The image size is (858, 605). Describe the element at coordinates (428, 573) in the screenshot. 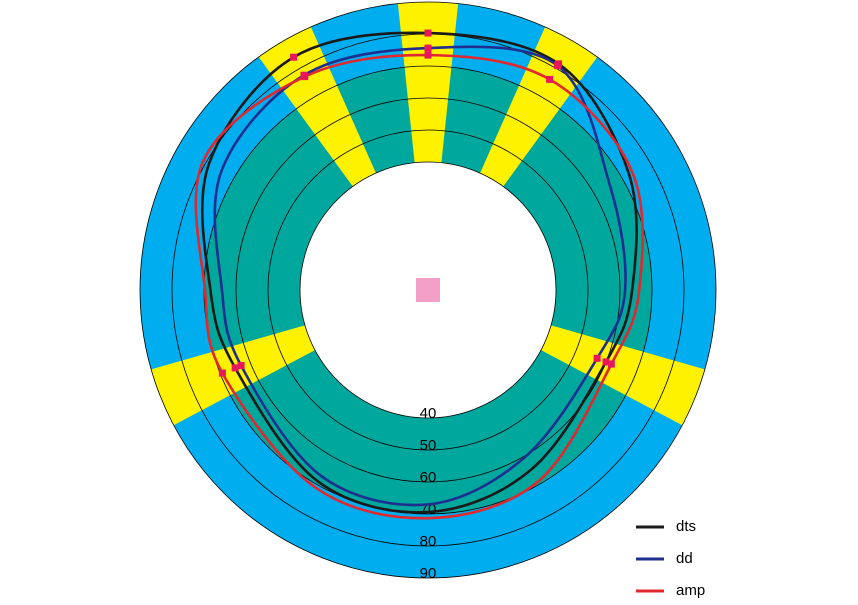

I see `r-tick-label: 90` at that location.